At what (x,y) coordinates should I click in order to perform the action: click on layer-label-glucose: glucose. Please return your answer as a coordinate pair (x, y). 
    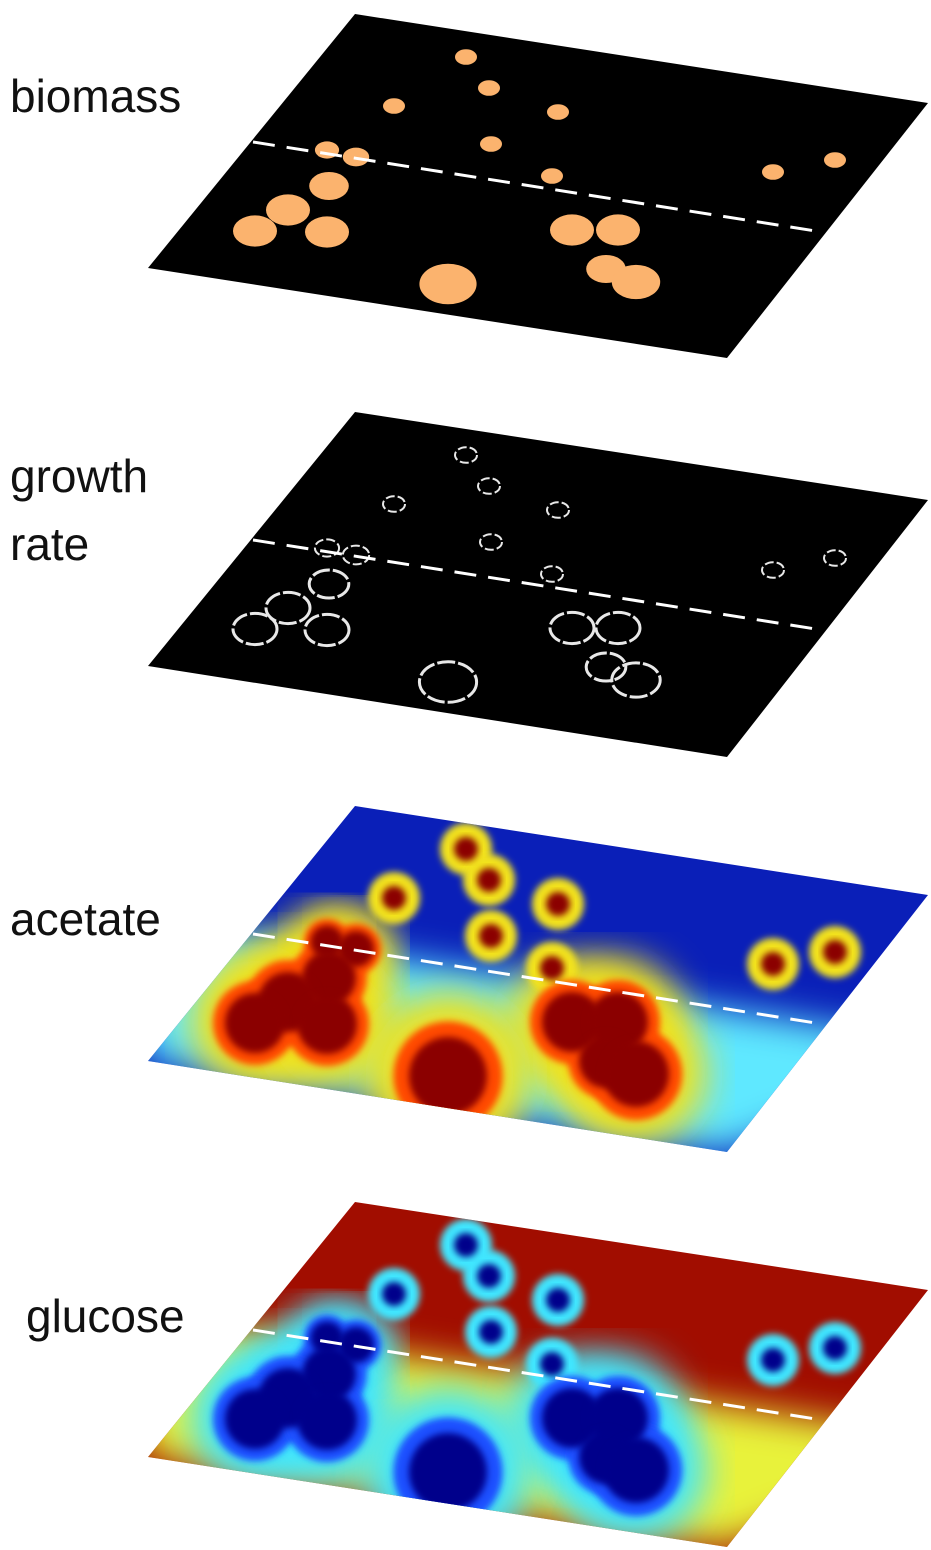
    Looking at the image, I should click on (105, 1316).